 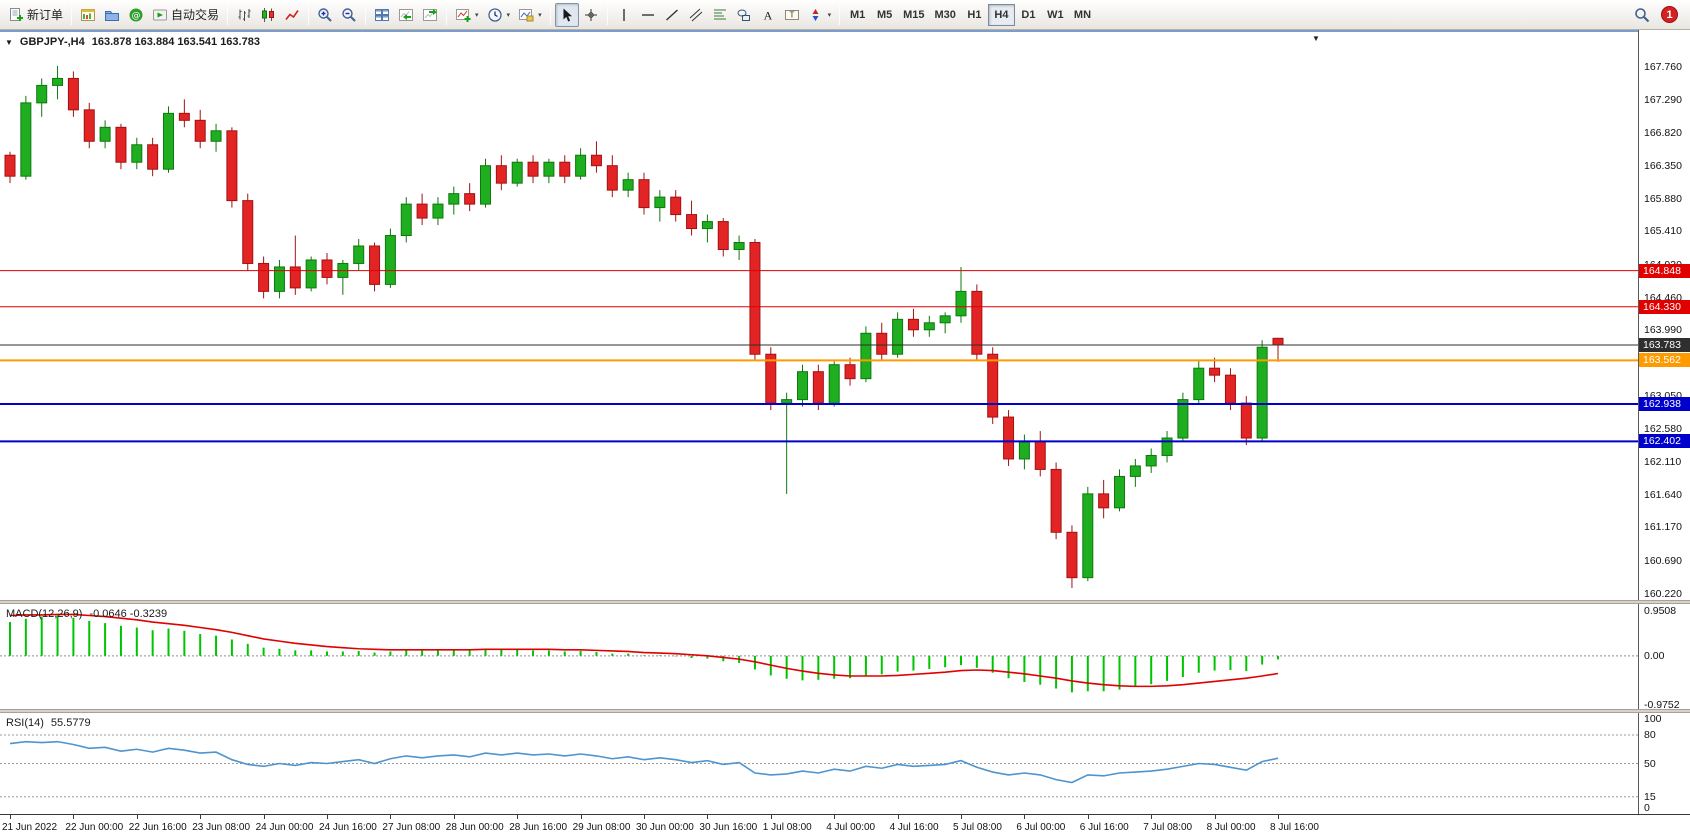 I want to click on timeframe-m1-button: M1, so click(x=857, y=14).